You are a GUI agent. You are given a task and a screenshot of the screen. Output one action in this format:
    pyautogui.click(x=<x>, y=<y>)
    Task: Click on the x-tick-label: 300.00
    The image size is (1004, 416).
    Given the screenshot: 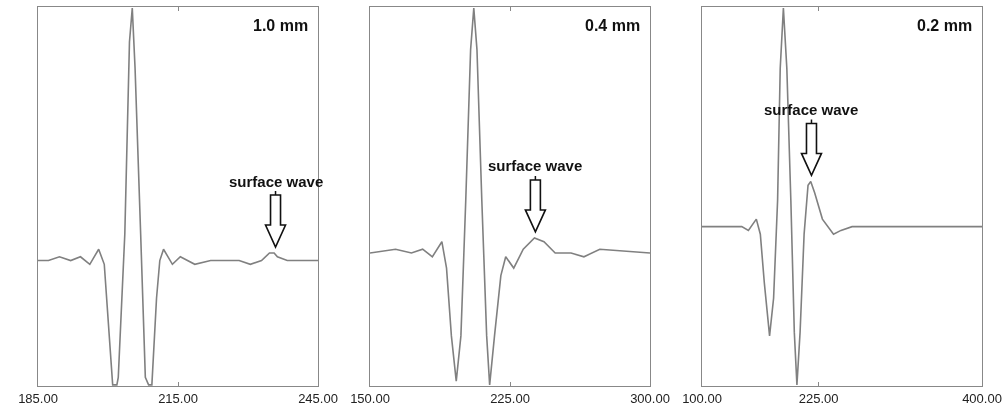 What is the action you would take?
    pyautogui.click(x=650, y=398)
    